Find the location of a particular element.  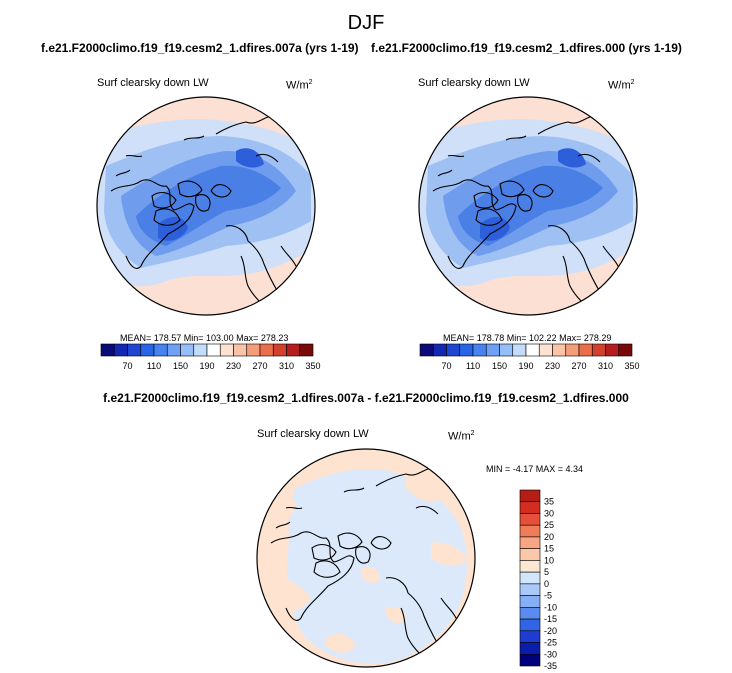

diff-stats-text: MIN = -4.17 MAX = 4.34 is located at coordinates (535, 469).